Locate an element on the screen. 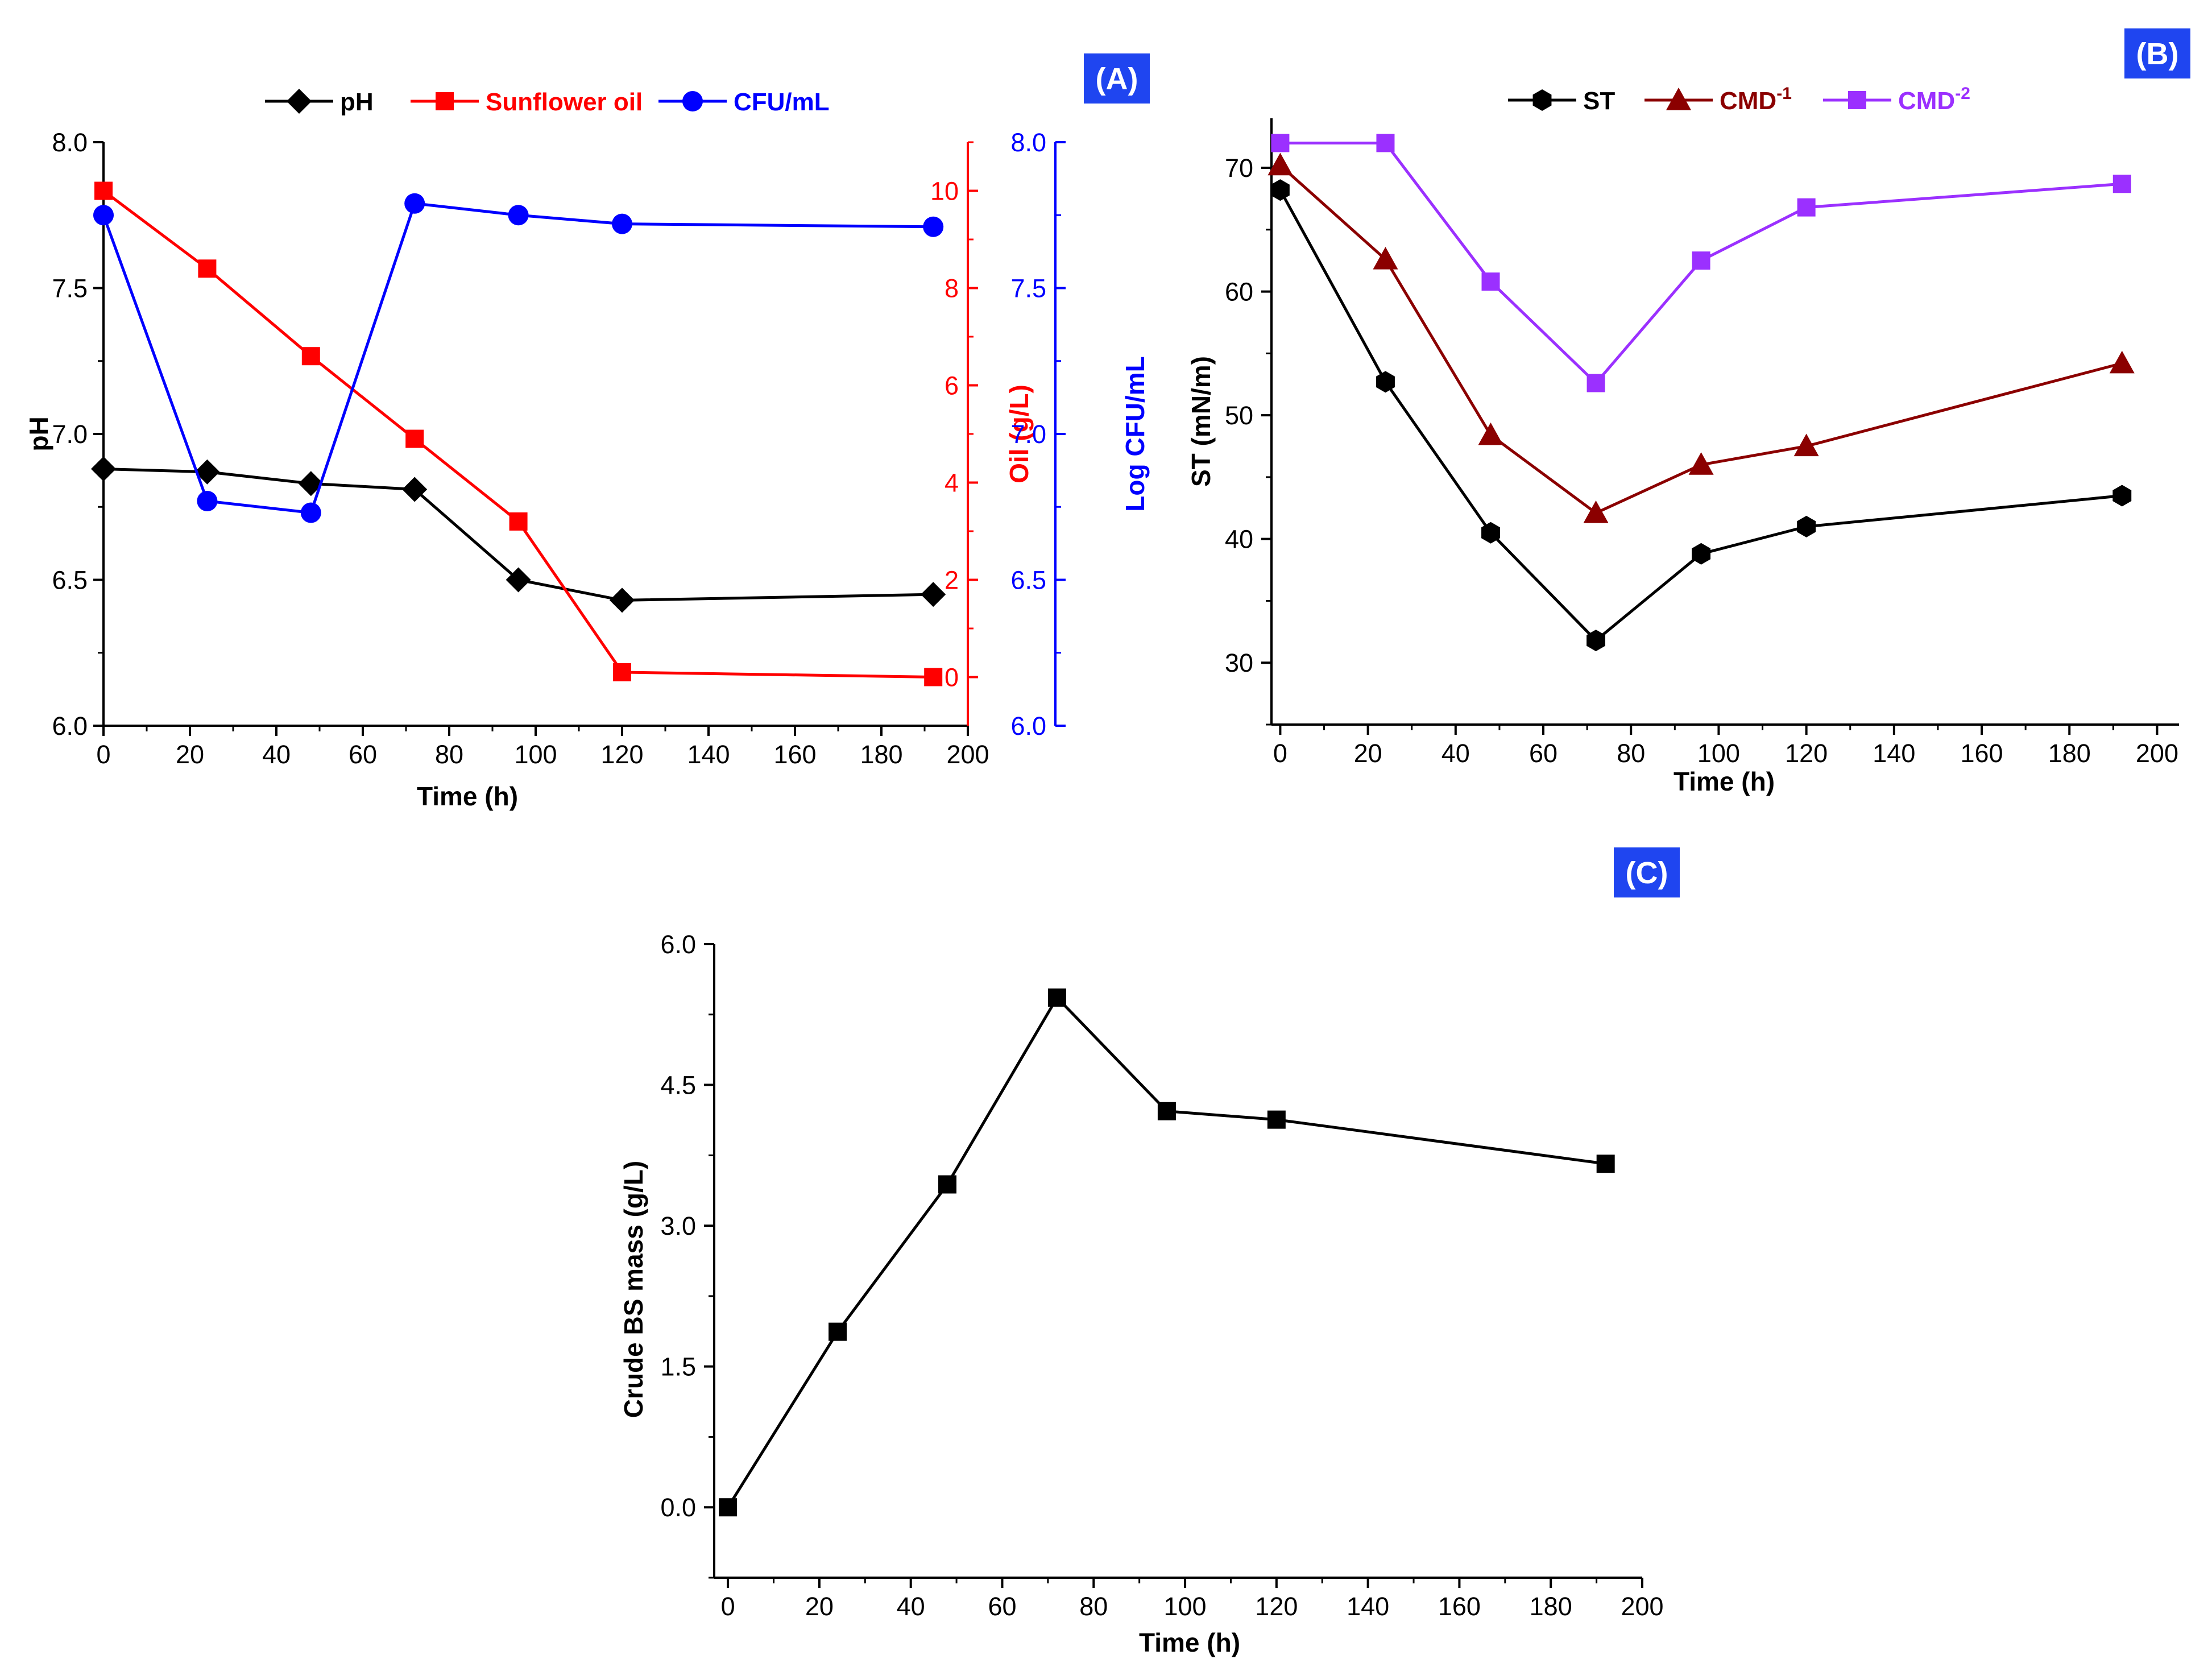 The image size is (2212, 1663). chart-A-series-line is located at coordinates (518, 434).